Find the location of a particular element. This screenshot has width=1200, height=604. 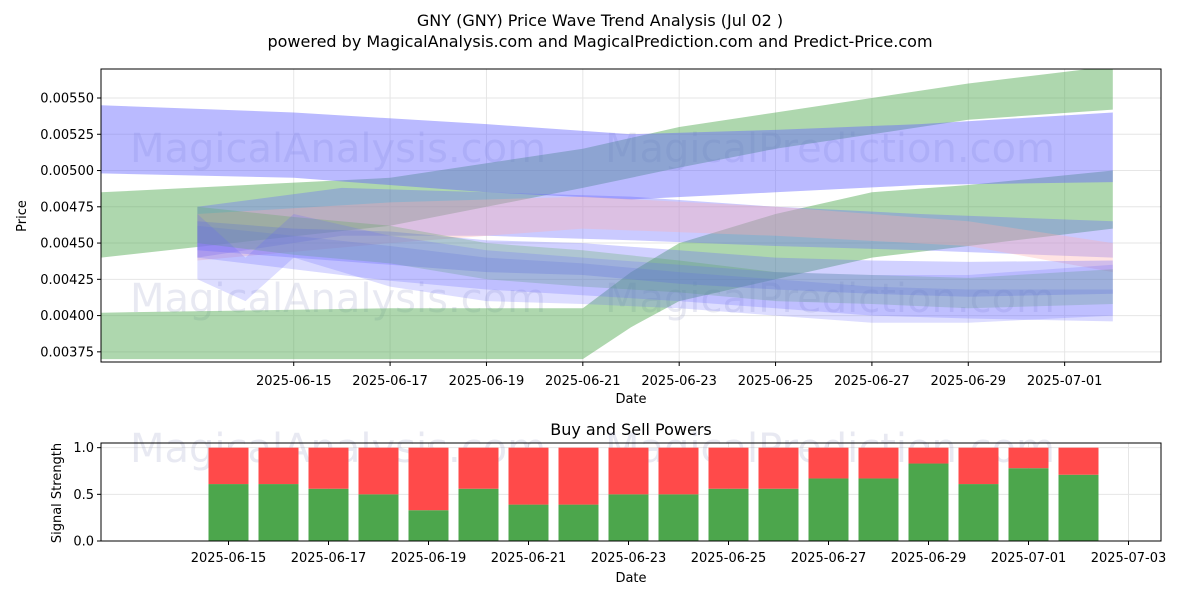

price-y-tick-label: 0.00425 is located at coordinates (67, 280).